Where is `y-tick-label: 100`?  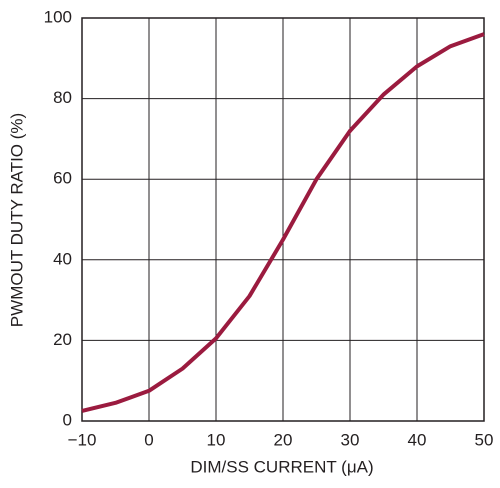
y-tick-label: 100 is located at coordinates (58, 16).